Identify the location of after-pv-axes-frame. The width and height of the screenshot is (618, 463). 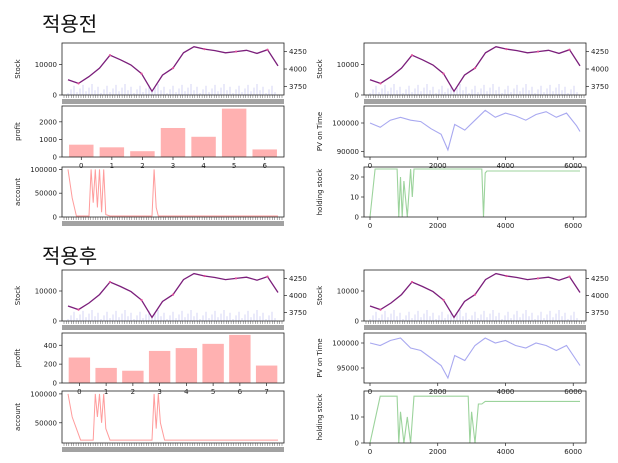
(475, 358).